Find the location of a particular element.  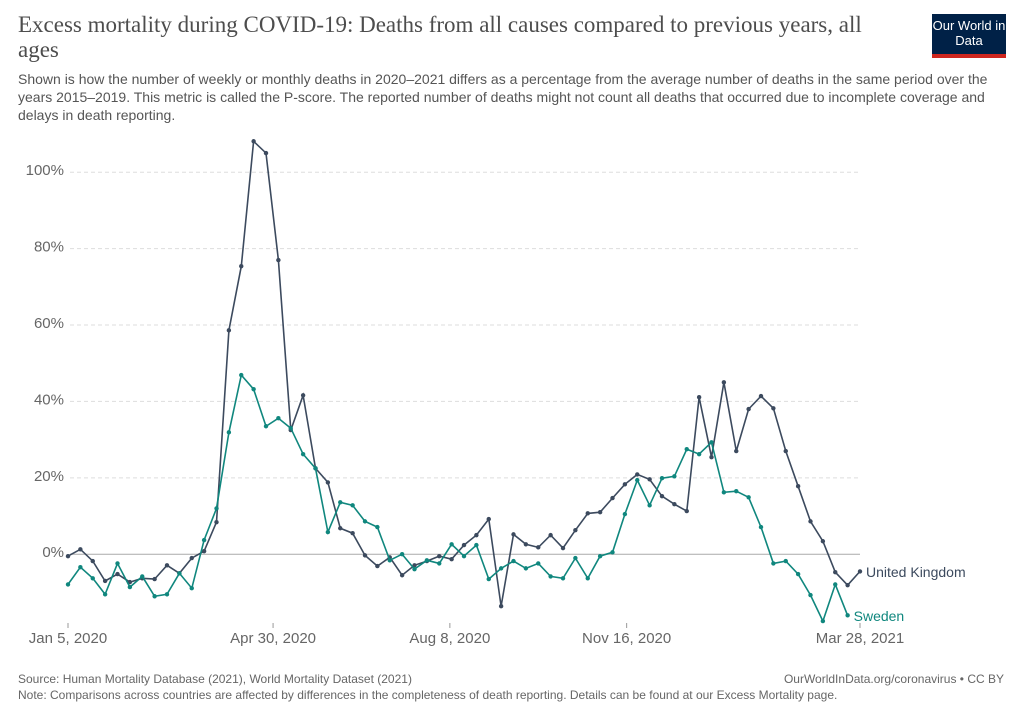

x-tick-label: Mar 28, 2021 is located at coordinates (860, 638).